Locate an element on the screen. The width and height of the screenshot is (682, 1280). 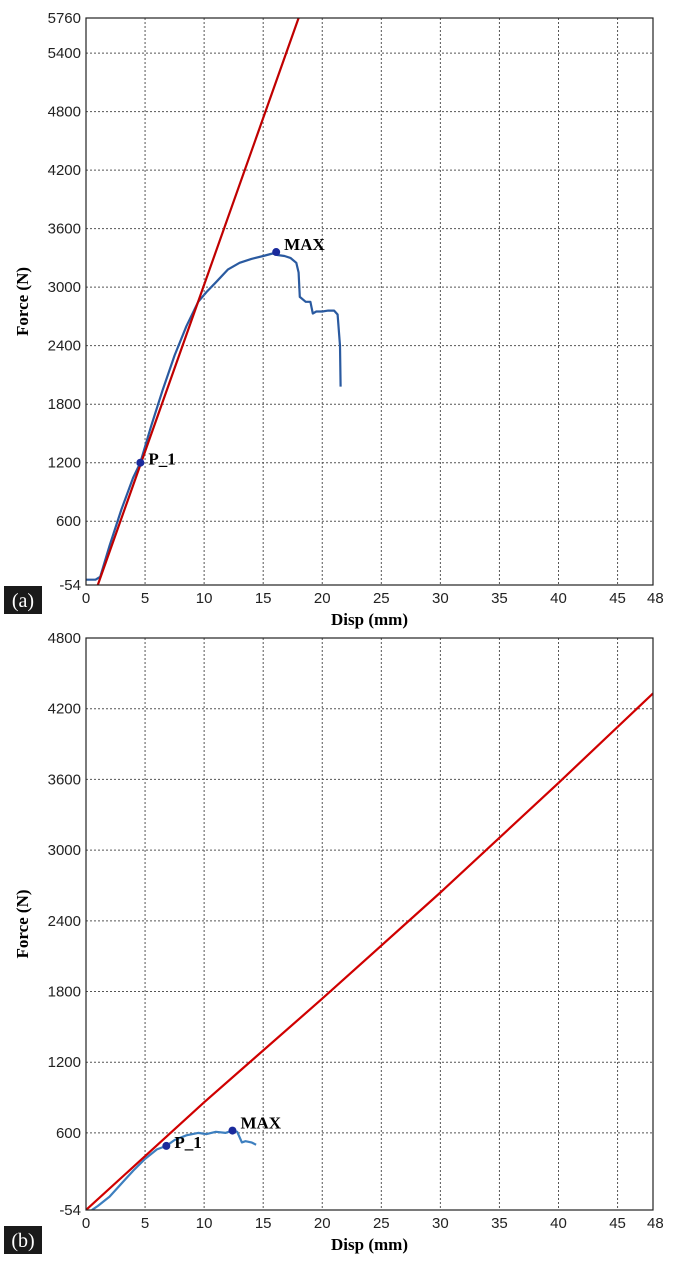
panel-label: (a) is located at coordinates (23, 601).